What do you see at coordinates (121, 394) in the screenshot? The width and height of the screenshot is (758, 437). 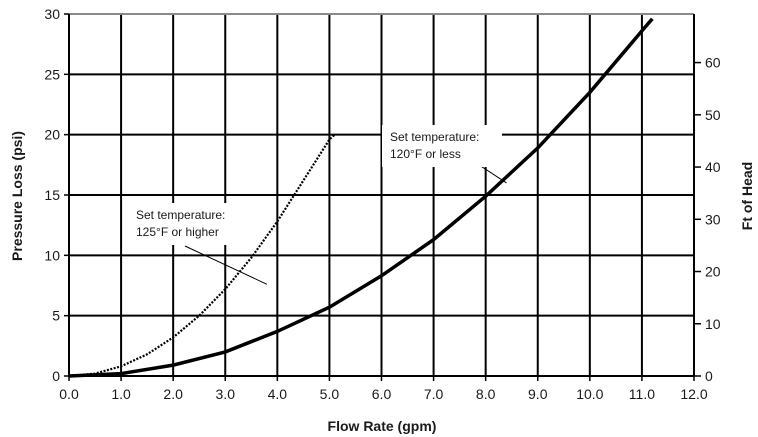 I see `x-tick-label: 1.0` at bounding box center [121, 394].